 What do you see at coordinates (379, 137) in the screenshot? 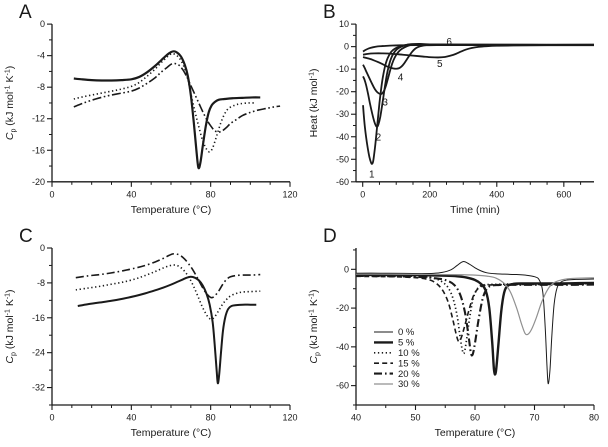
I see `curve-number-label: 2` at bounding box center [379, 137].